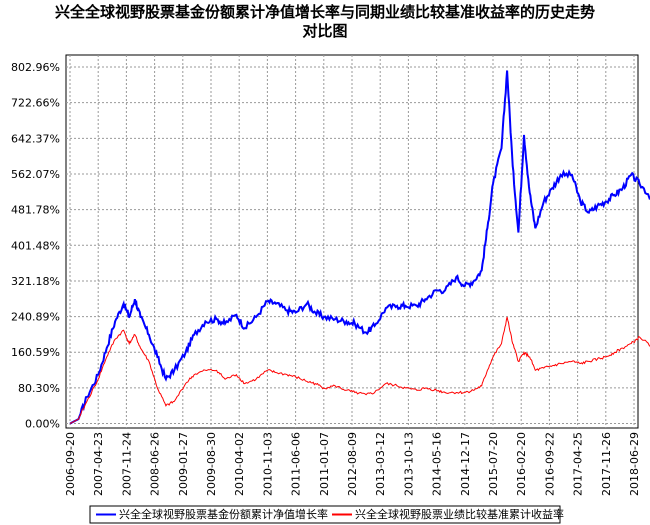  I want to click on x-tick-label: 2012-08-09, so click(352, 464).